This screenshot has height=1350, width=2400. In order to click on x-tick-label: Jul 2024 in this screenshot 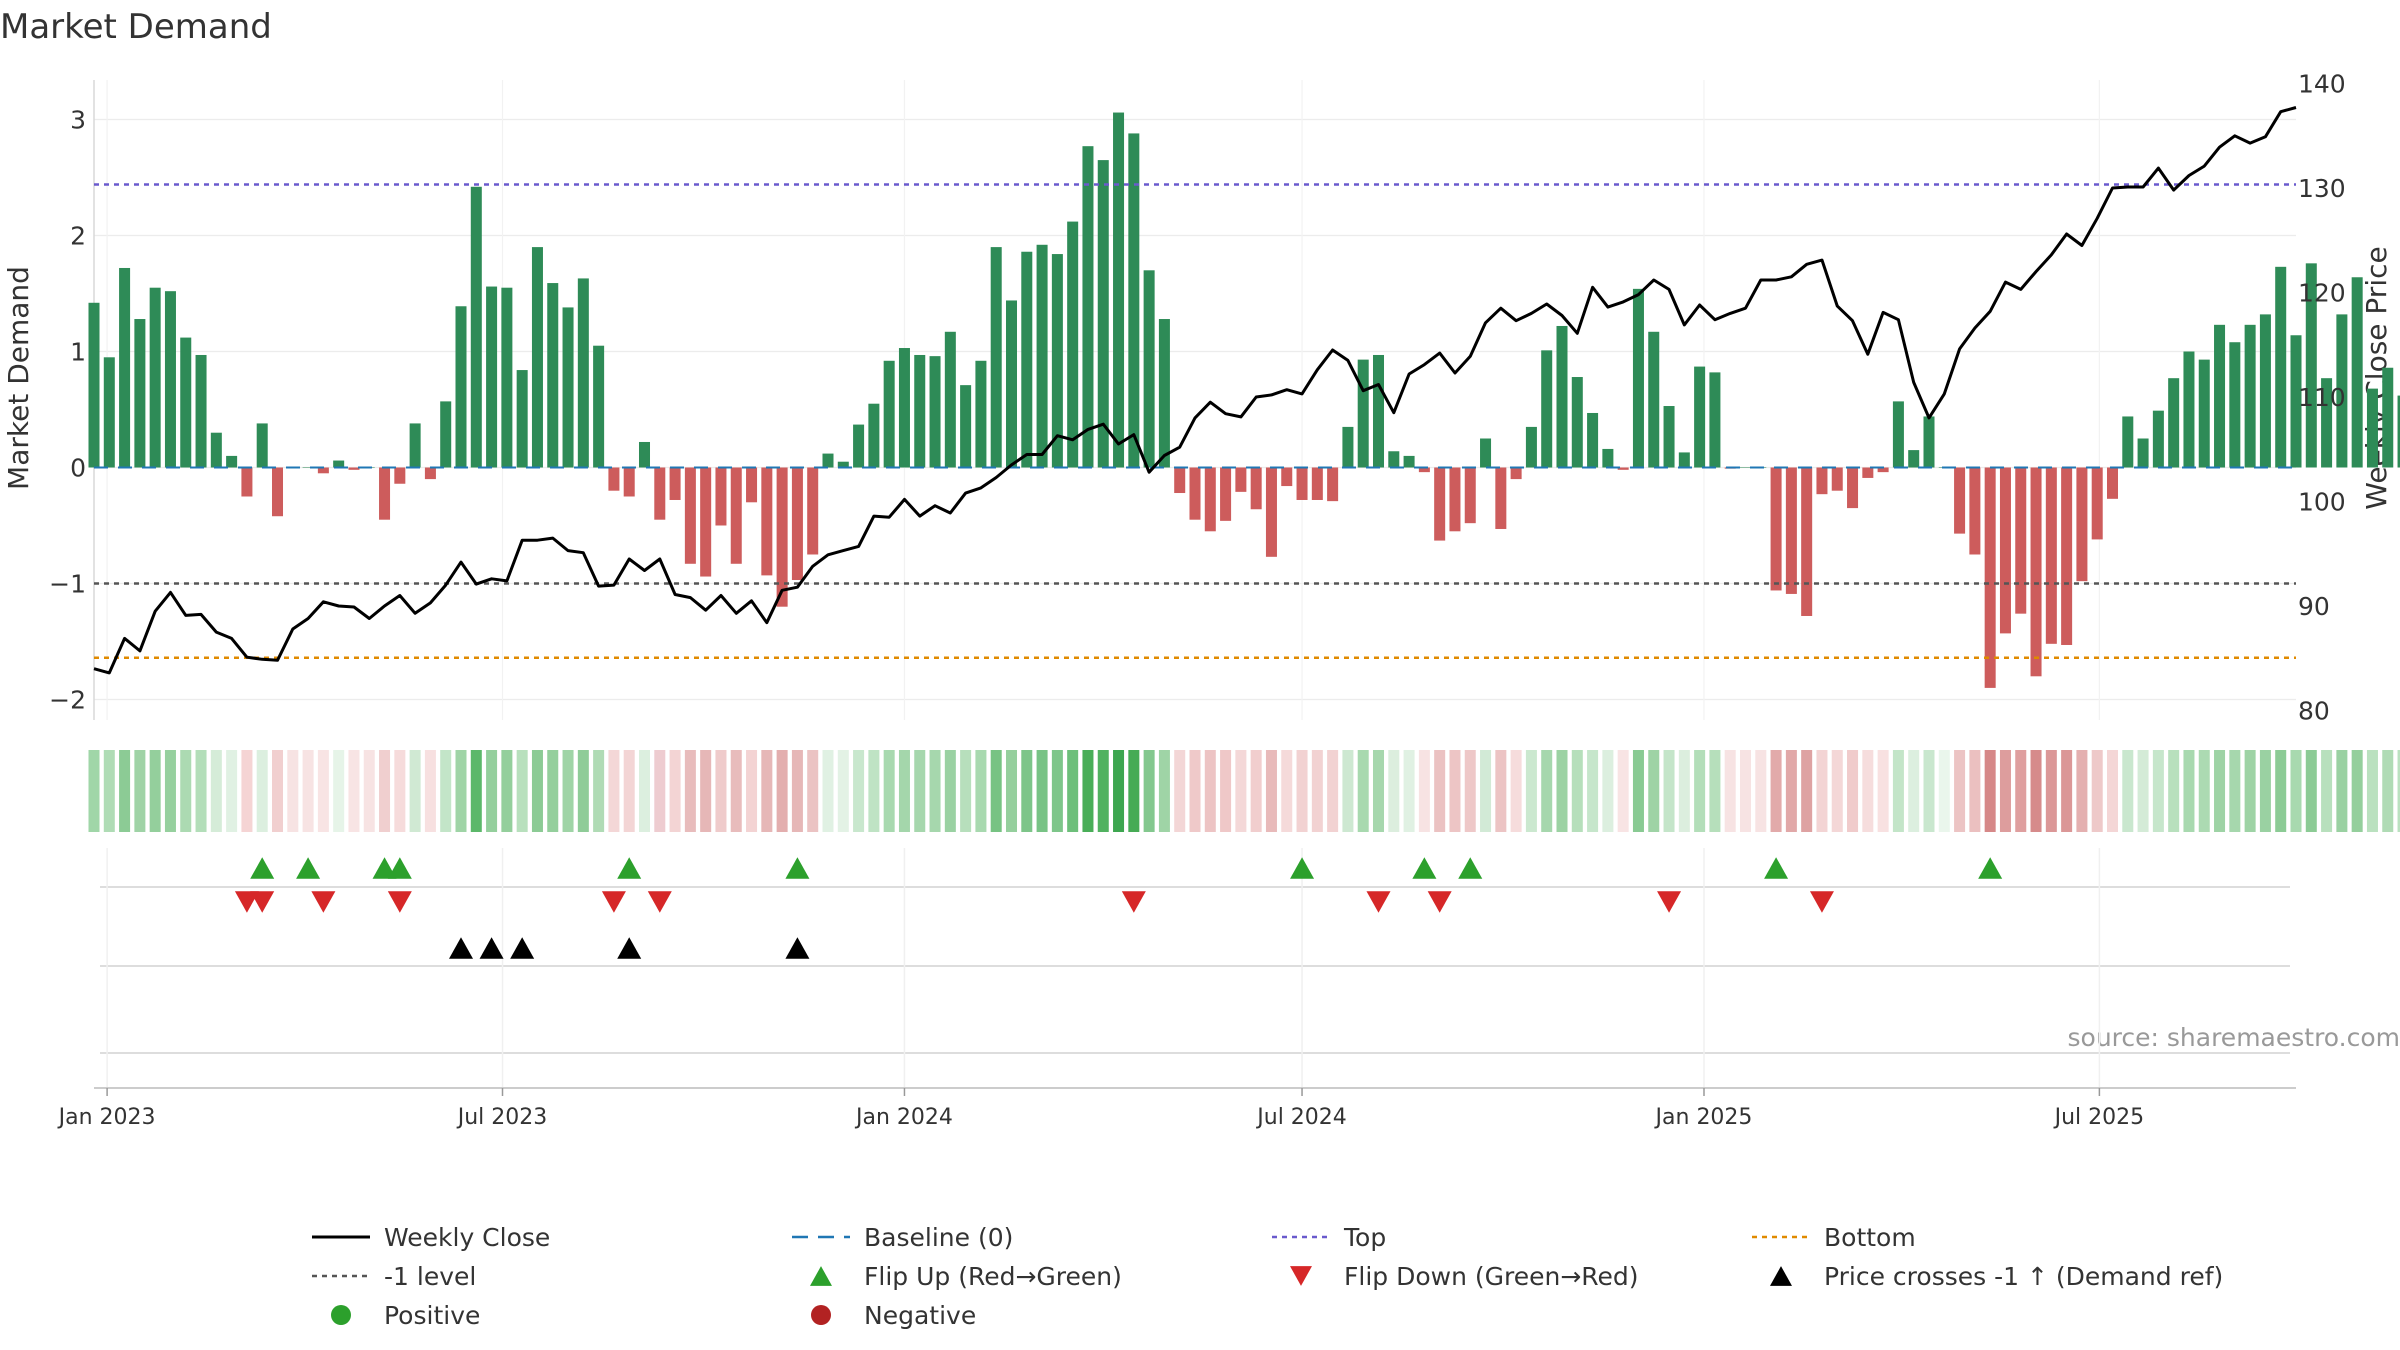, I will do `click(1301, 1117)`.